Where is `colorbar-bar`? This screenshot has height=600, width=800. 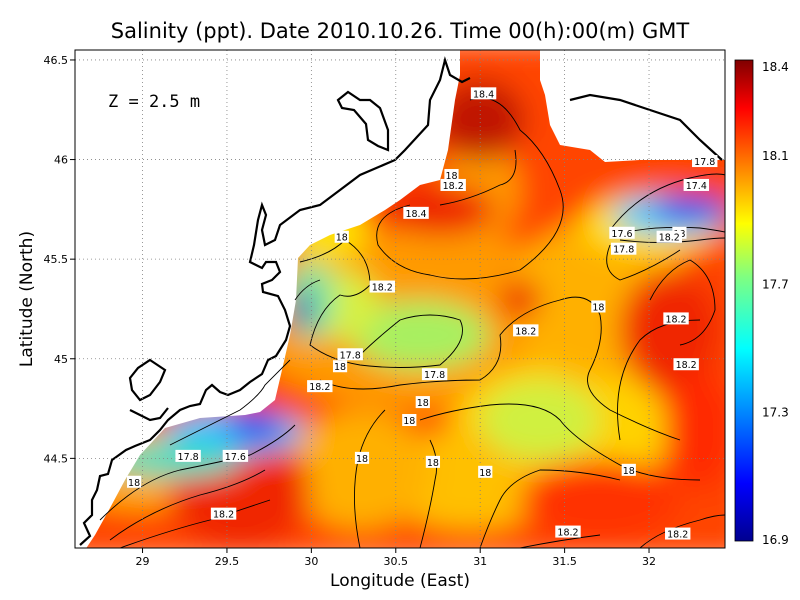
colorbar-bar is located at coordinates (744, 300).